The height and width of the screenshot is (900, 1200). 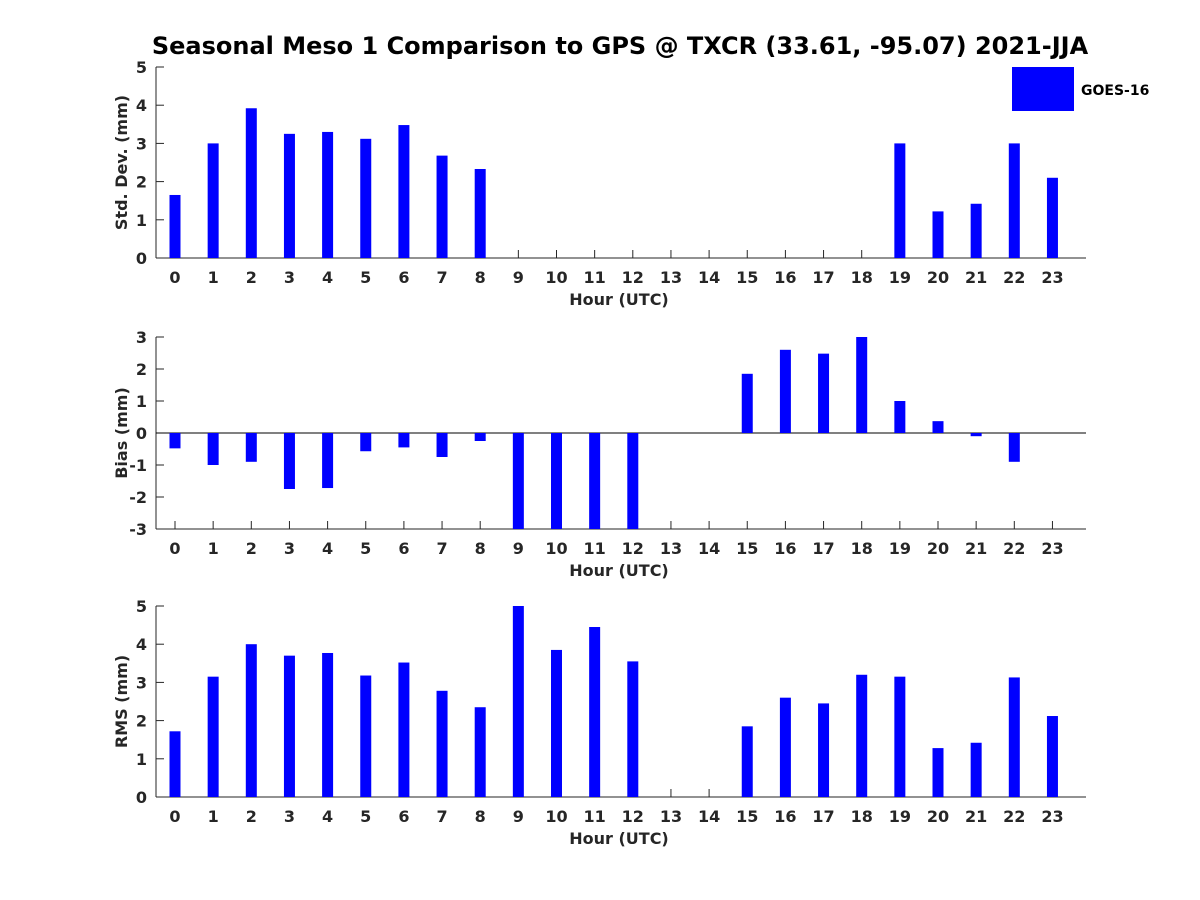 What do you see at coordinates (1080, 89) in the screenshot?
I see `legend: GOES-16` at bounding box center [1080, 89].